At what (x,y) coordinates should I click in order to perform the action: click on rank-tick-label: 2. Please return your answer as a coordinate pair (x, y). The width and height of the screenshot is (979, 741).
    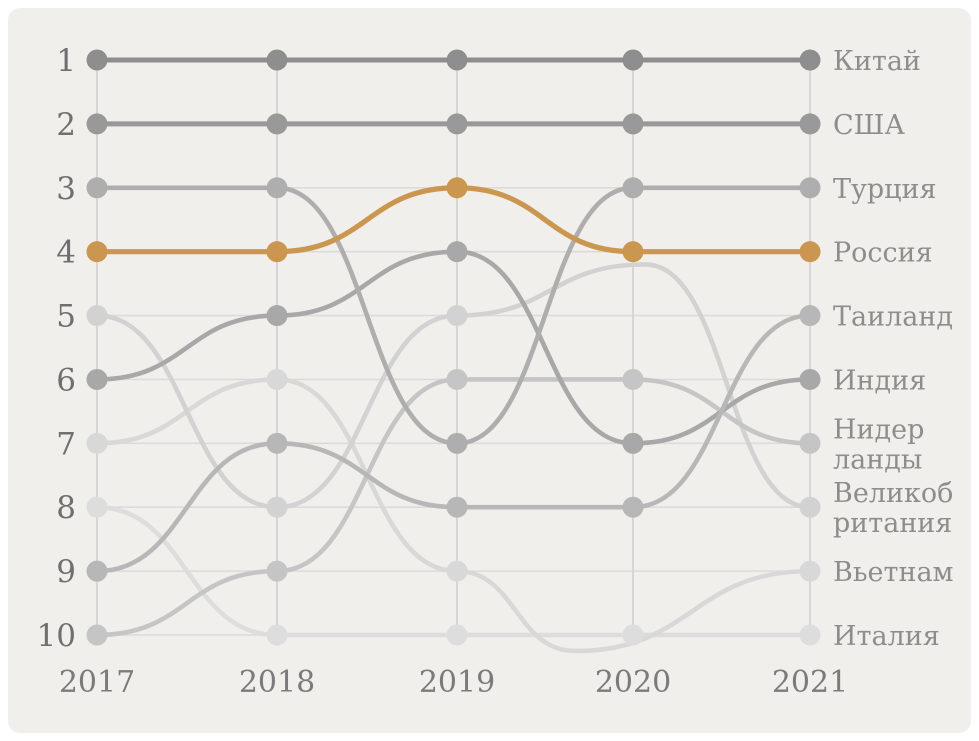
    Looking at the image, I should click on (66, 125).